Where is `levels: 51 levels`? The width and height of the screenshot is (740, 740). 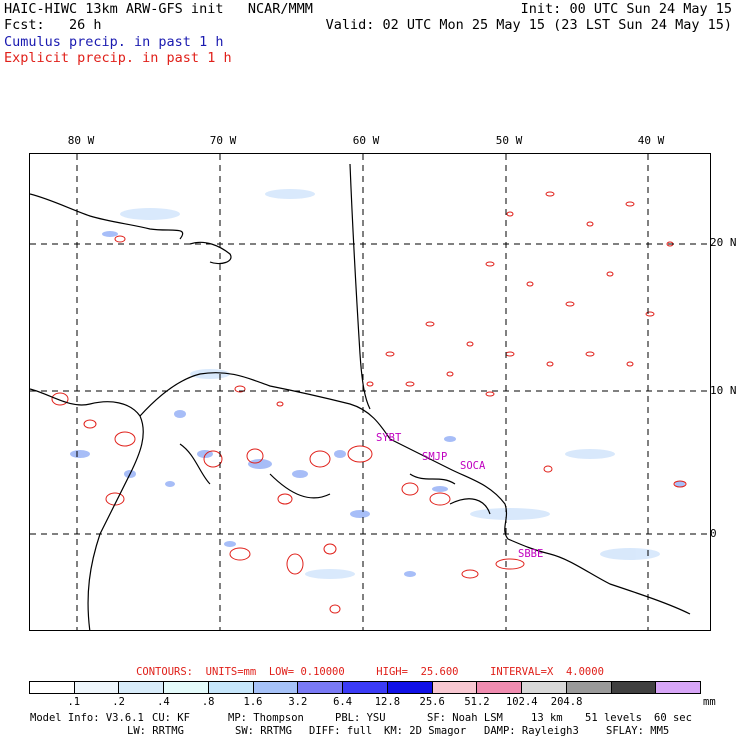
levels: 51 levels is located at coordinates (613, 718).